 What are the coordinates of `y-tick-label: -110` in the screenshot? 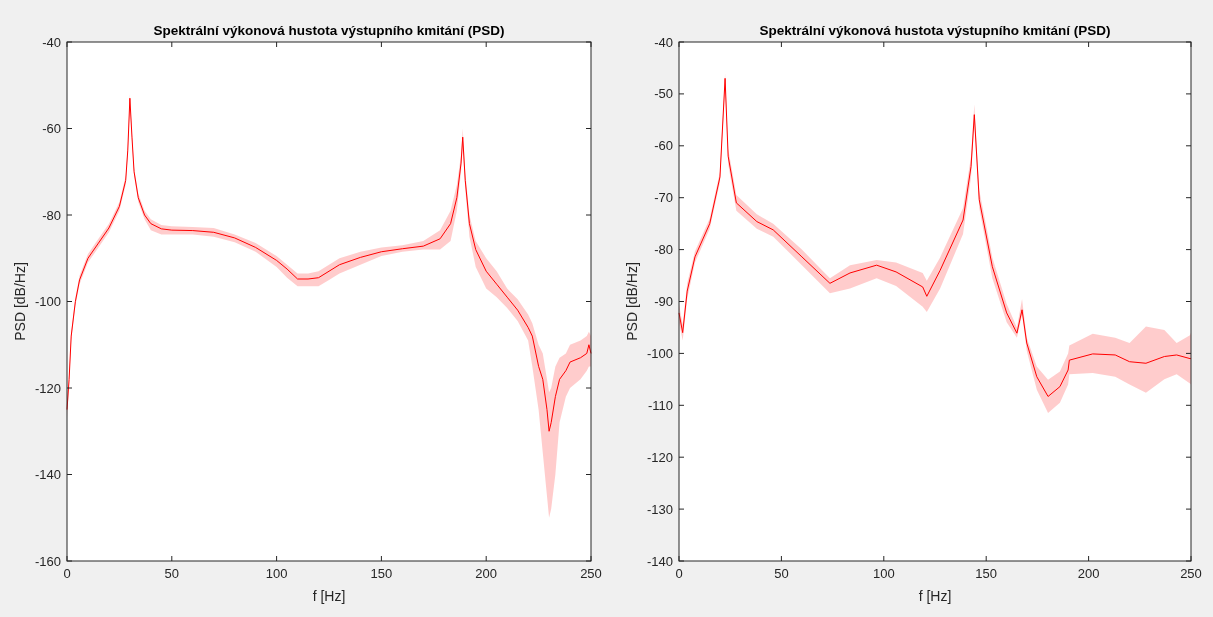 It's located at (660, 405).